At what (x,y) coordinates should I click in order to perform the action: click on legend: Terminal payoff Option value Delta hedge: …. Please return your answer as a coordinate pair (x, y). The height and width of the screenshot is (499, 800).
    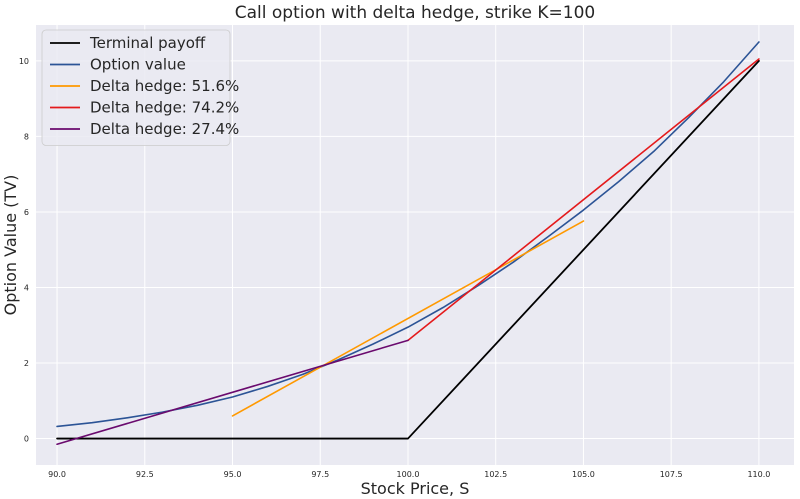
    Looking at the image, I should click on (140, 87).